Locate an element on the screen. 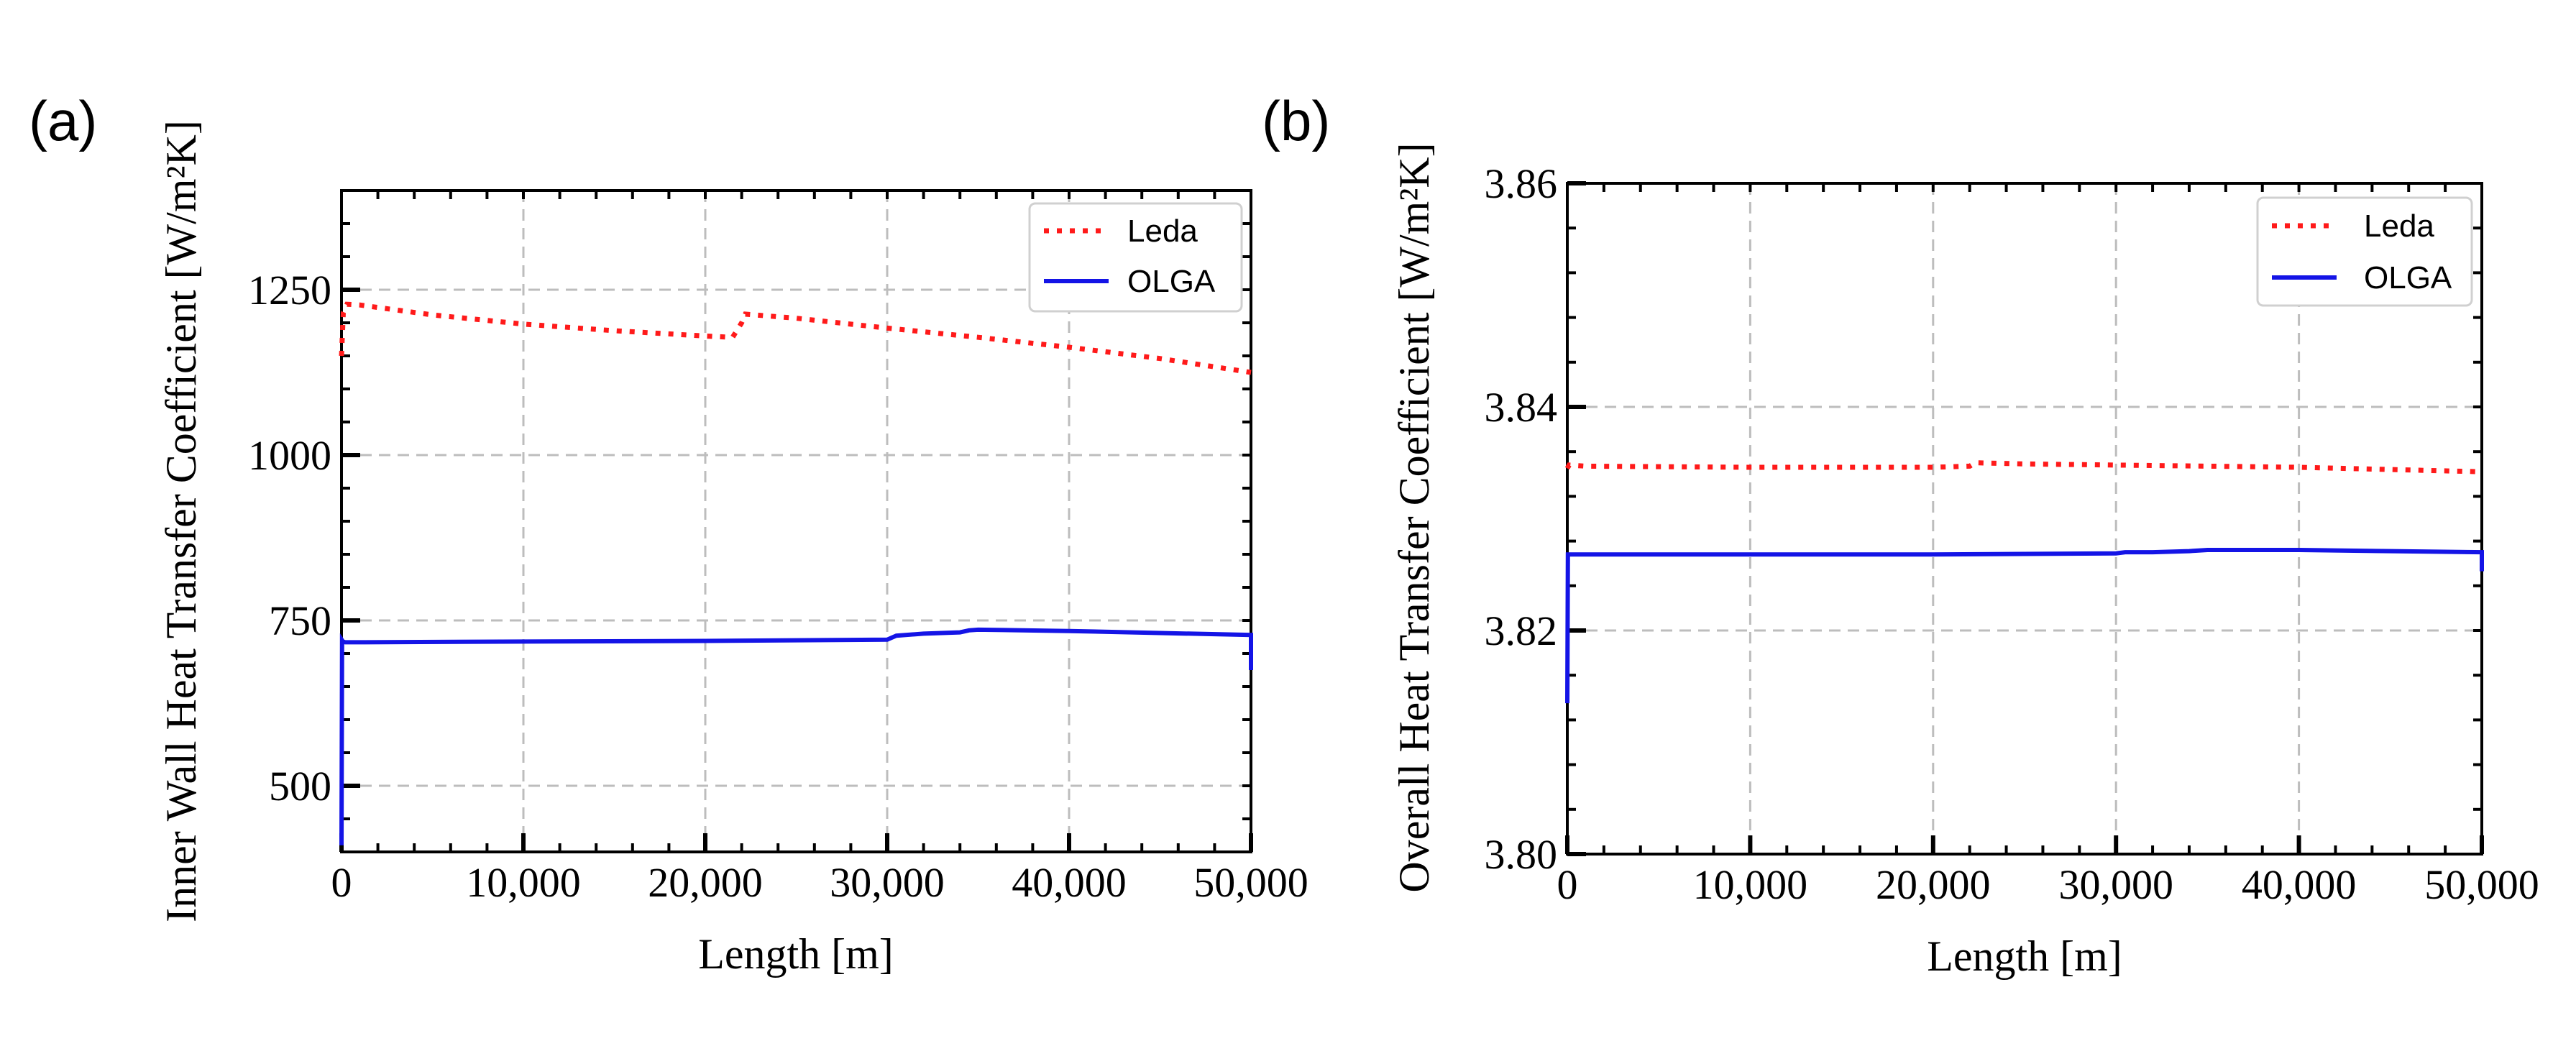  panel-label-a: (a) is located at coordinates (63, 120).